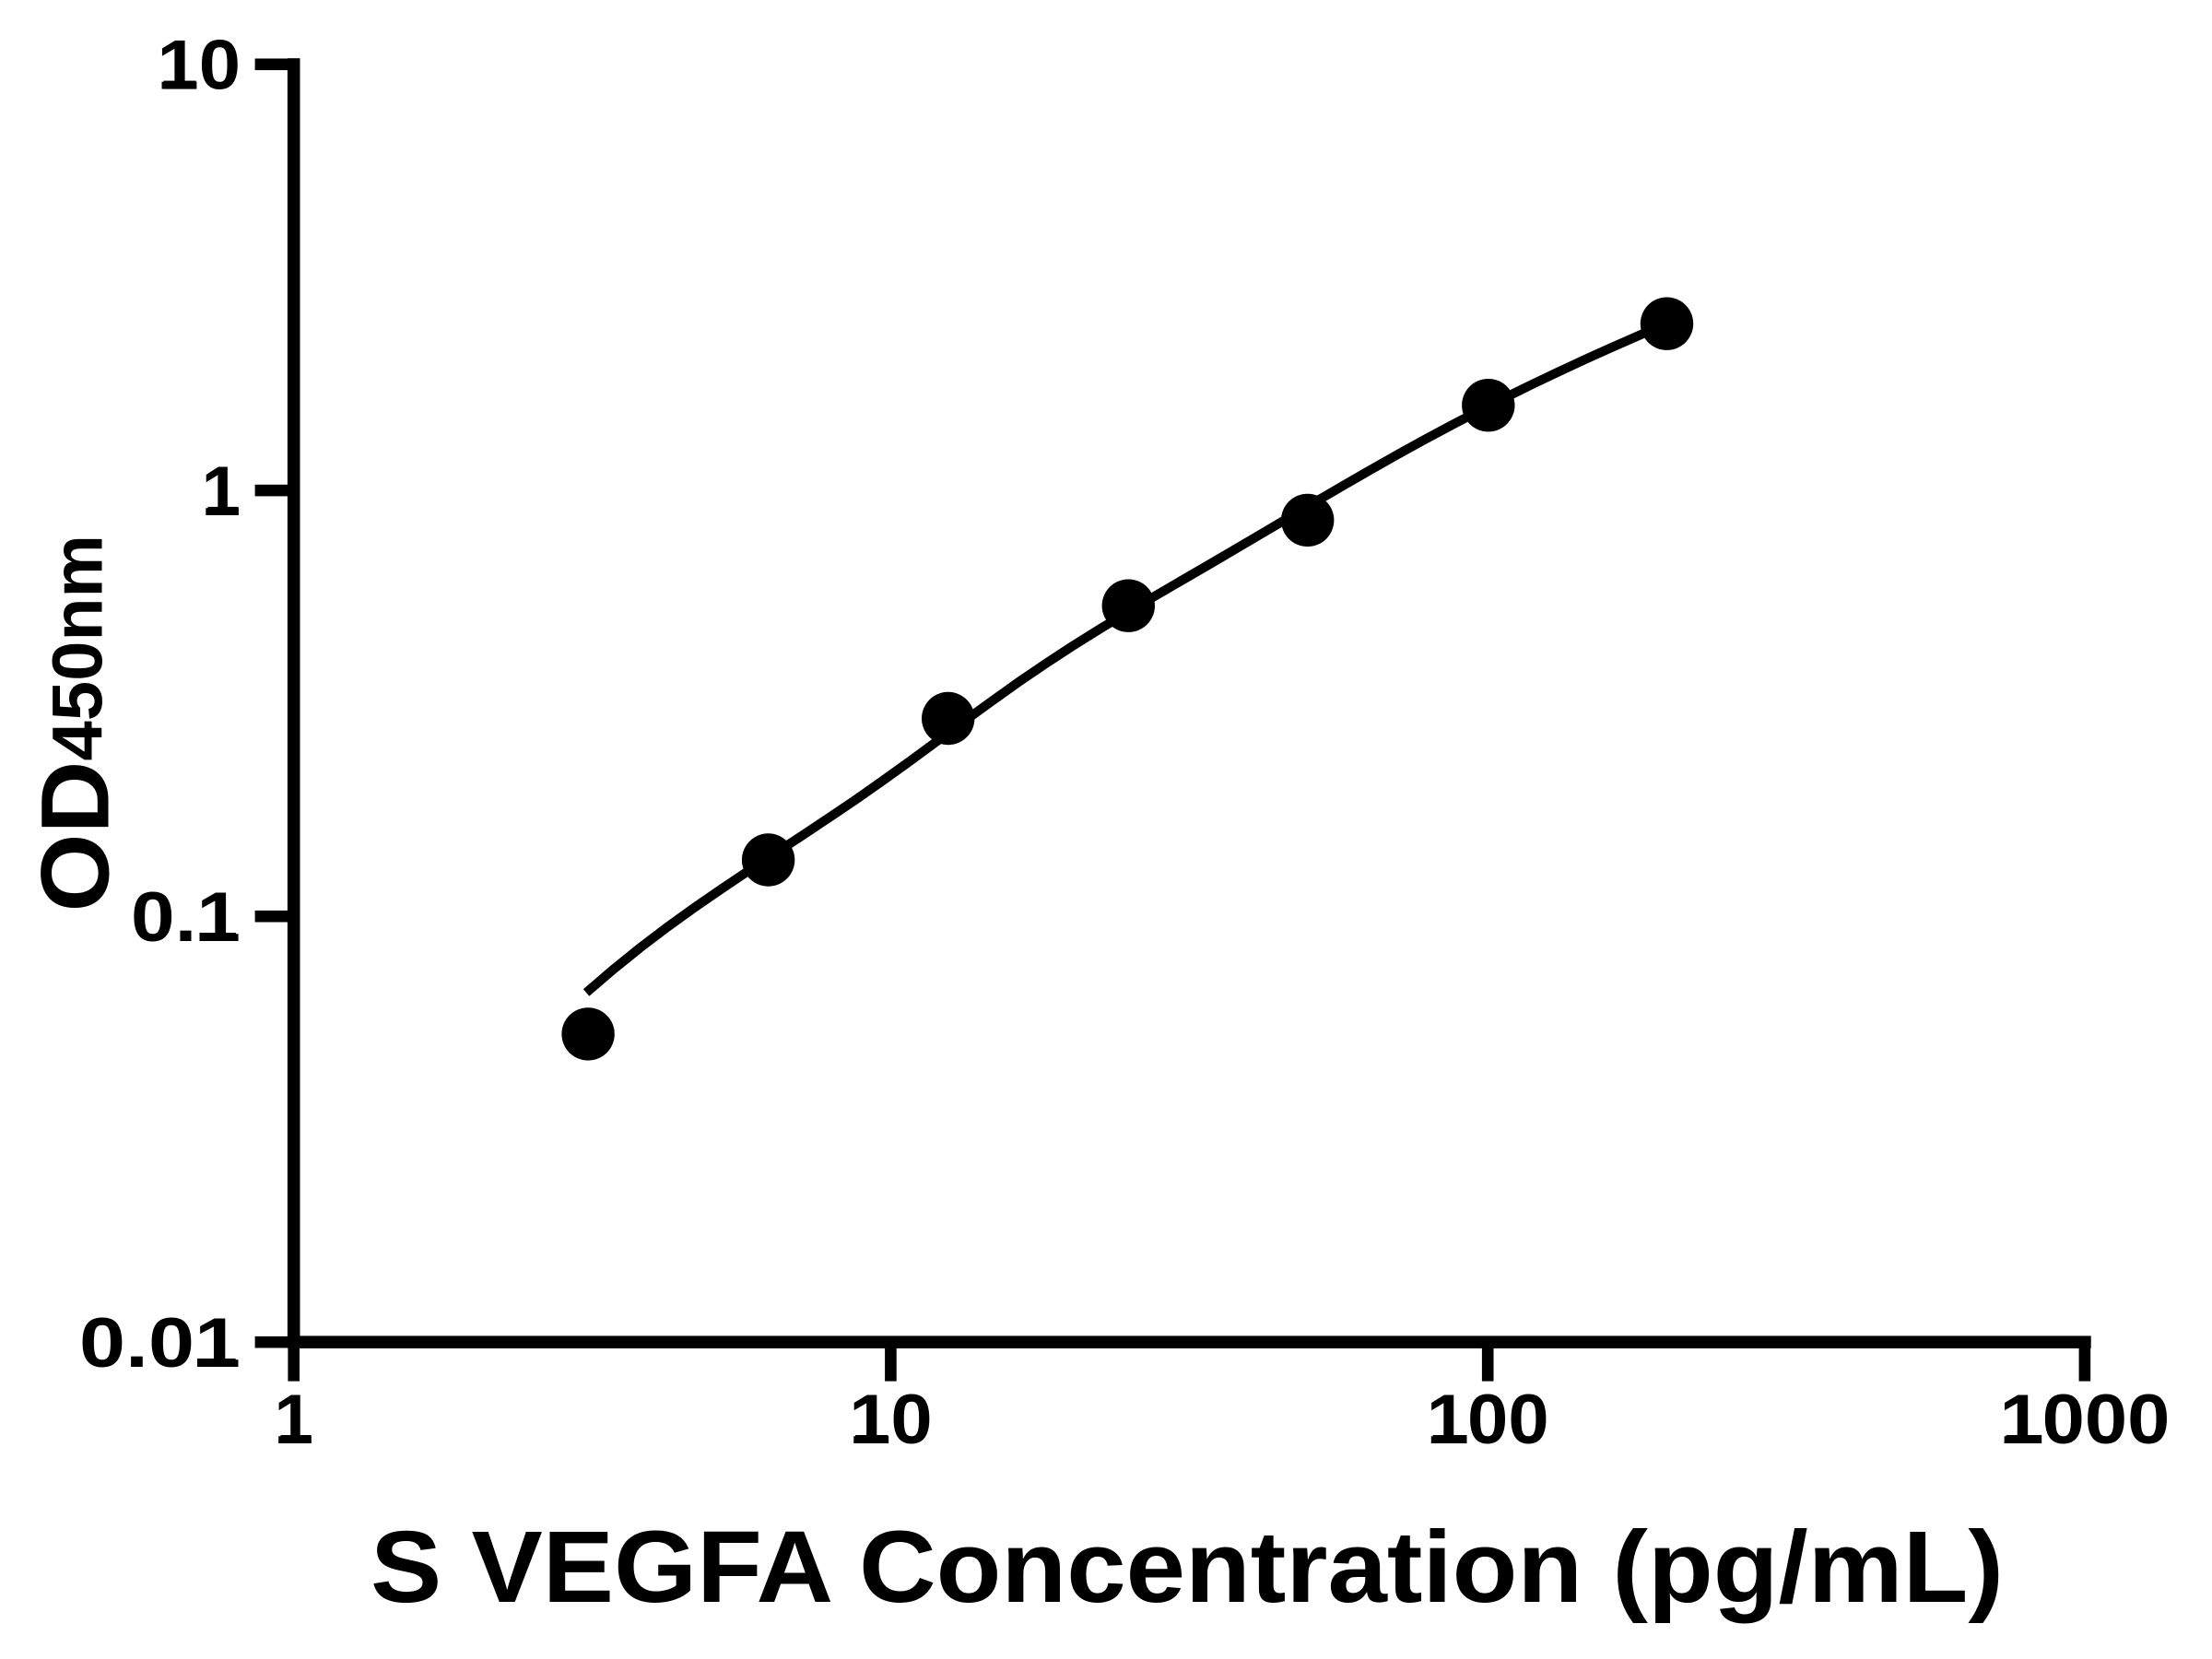 The width and height of the screenshot is (2212, 1659). I want to click on svg-text: 1000, so click(2084, 1420).